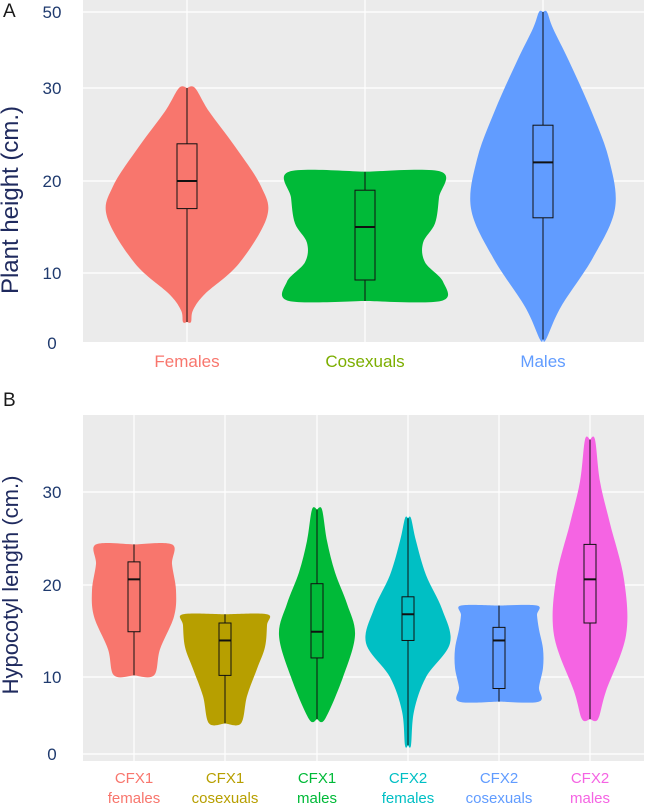  Describe the element at coordinates (364, 361) in the screenshot. I see `category-label: Cosexuals` at that location.